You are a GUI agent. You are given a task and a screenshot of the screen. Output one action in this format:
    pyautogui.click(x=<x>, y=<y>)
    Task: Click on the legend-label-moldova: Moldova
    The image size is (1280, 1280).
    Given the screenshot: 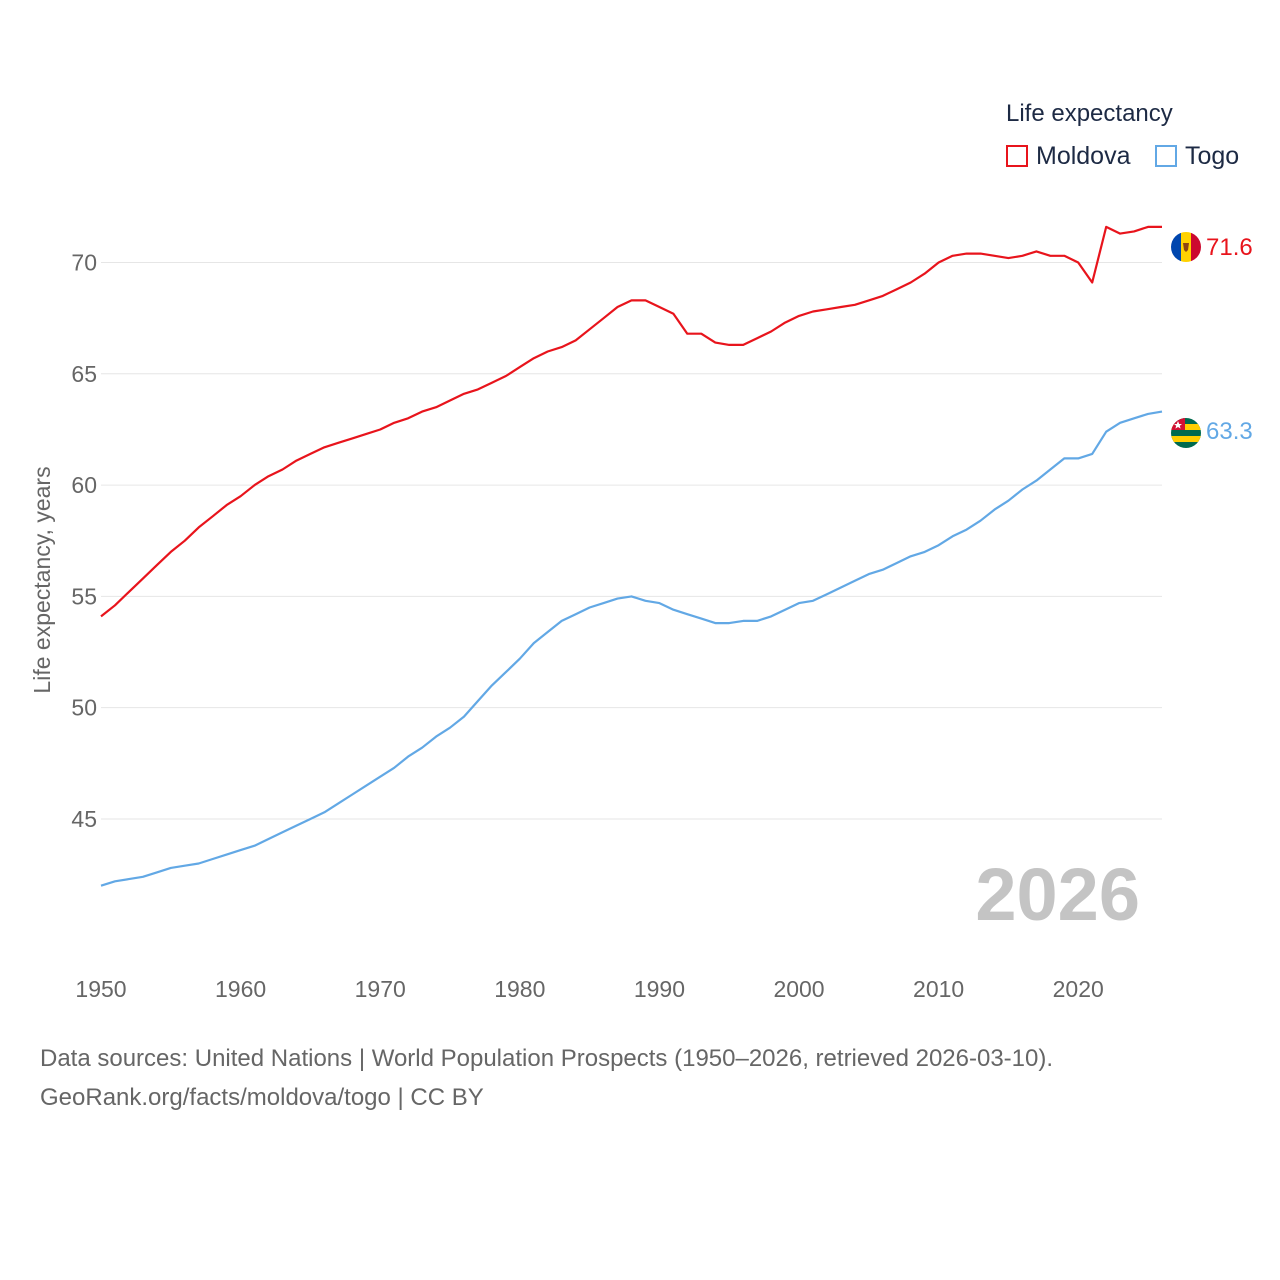 What is the action you would take?
    pyautogui.click(x=1083, y=155)
    